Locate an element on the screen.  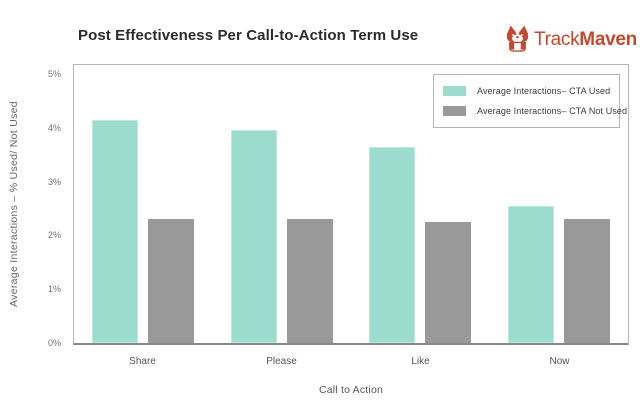
bar-now-cta-used is located at coordinates (530, 274).